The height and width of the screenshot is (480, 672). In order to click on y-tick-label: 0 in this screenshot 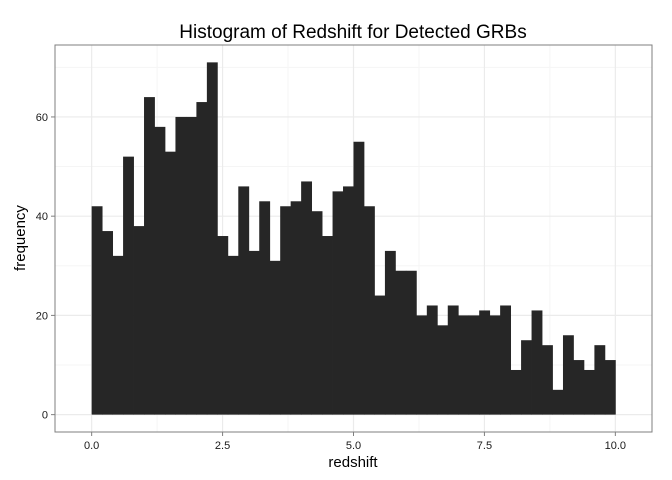, I will do `click(45, 416)`.